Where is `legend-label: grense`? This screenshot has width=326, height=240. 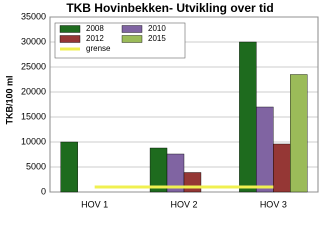 legend-label: grense is located at coordinates (98, 48).